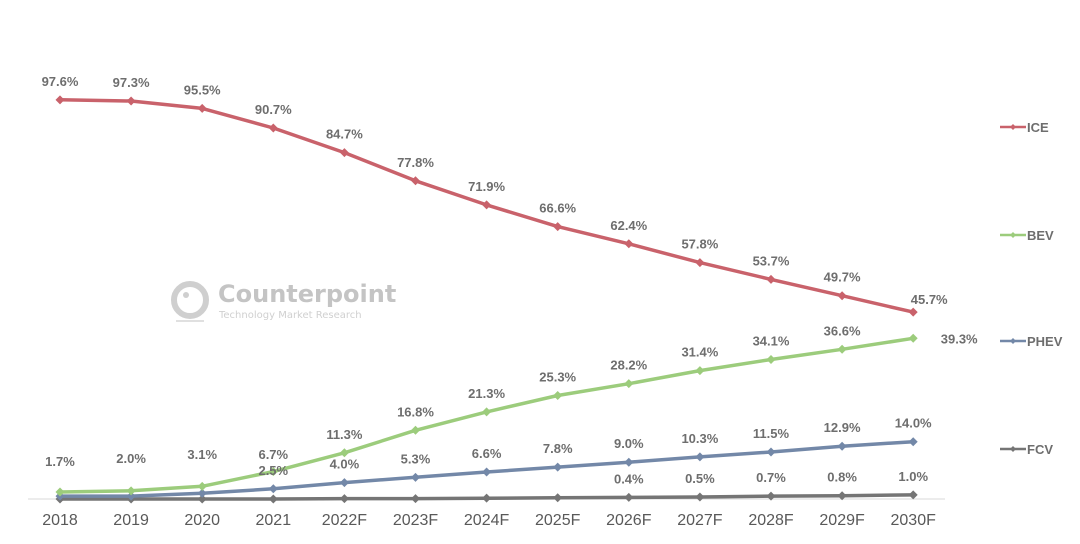  I want to click on data-label-phev: 14.0%, so click(913, 423).